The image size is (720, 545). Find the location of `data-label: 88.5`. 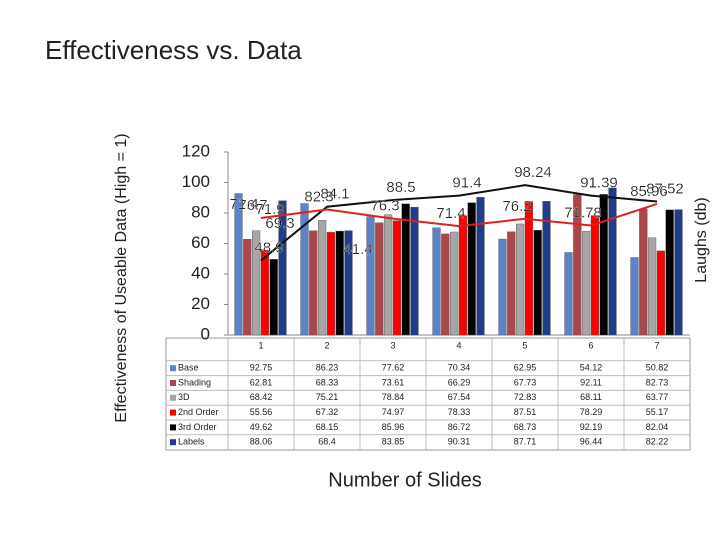

data-label: 88.5 is located at coordinates (400, 187).